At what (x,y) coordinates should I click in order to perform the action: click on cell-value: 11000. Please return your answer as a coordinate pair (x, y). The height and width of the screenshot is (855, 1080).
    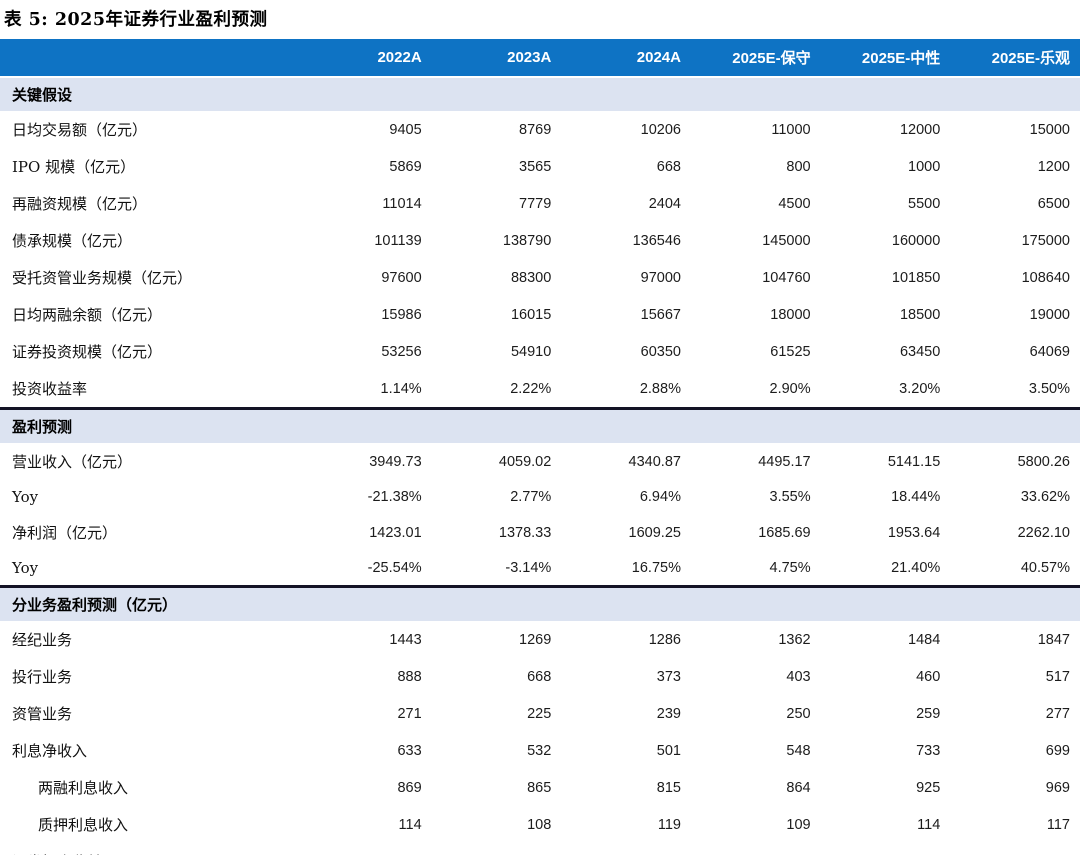
    Looking at the image, I should click on (791, 129).